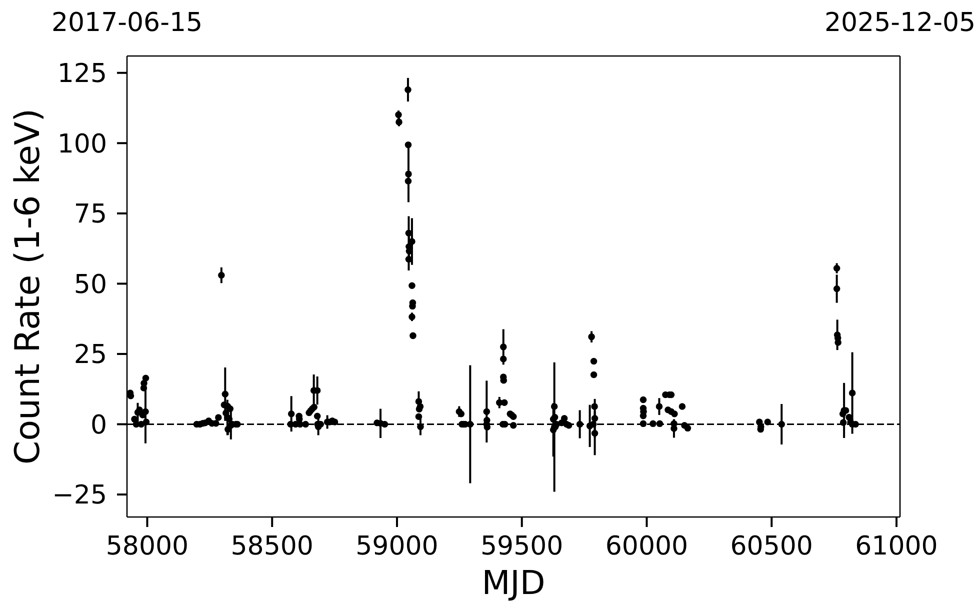 Image resolution: width=980 pixels, height=613 pixels. What do you see at coordinates (79, 495) in the screenshot?
I see `y-tick-label: −25` at bounding box center [79, 495].